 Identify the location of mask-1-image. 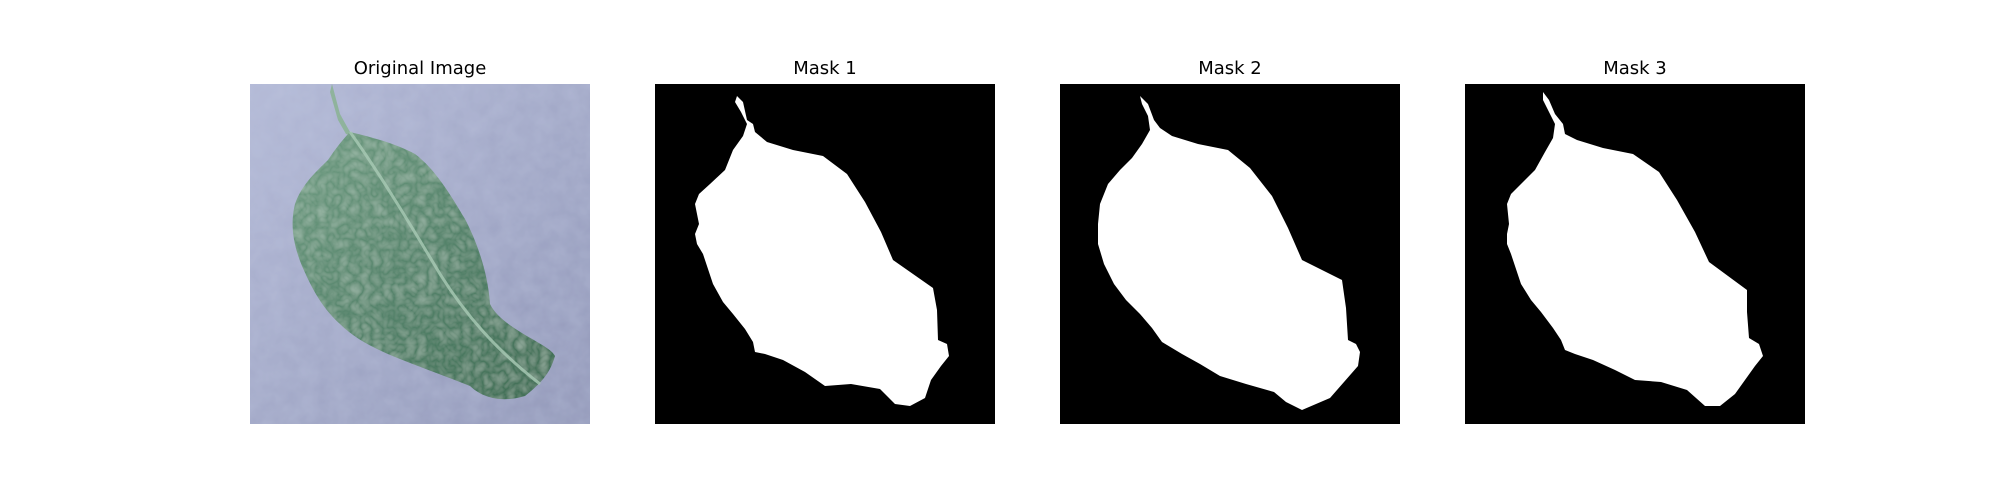
(825, 254).